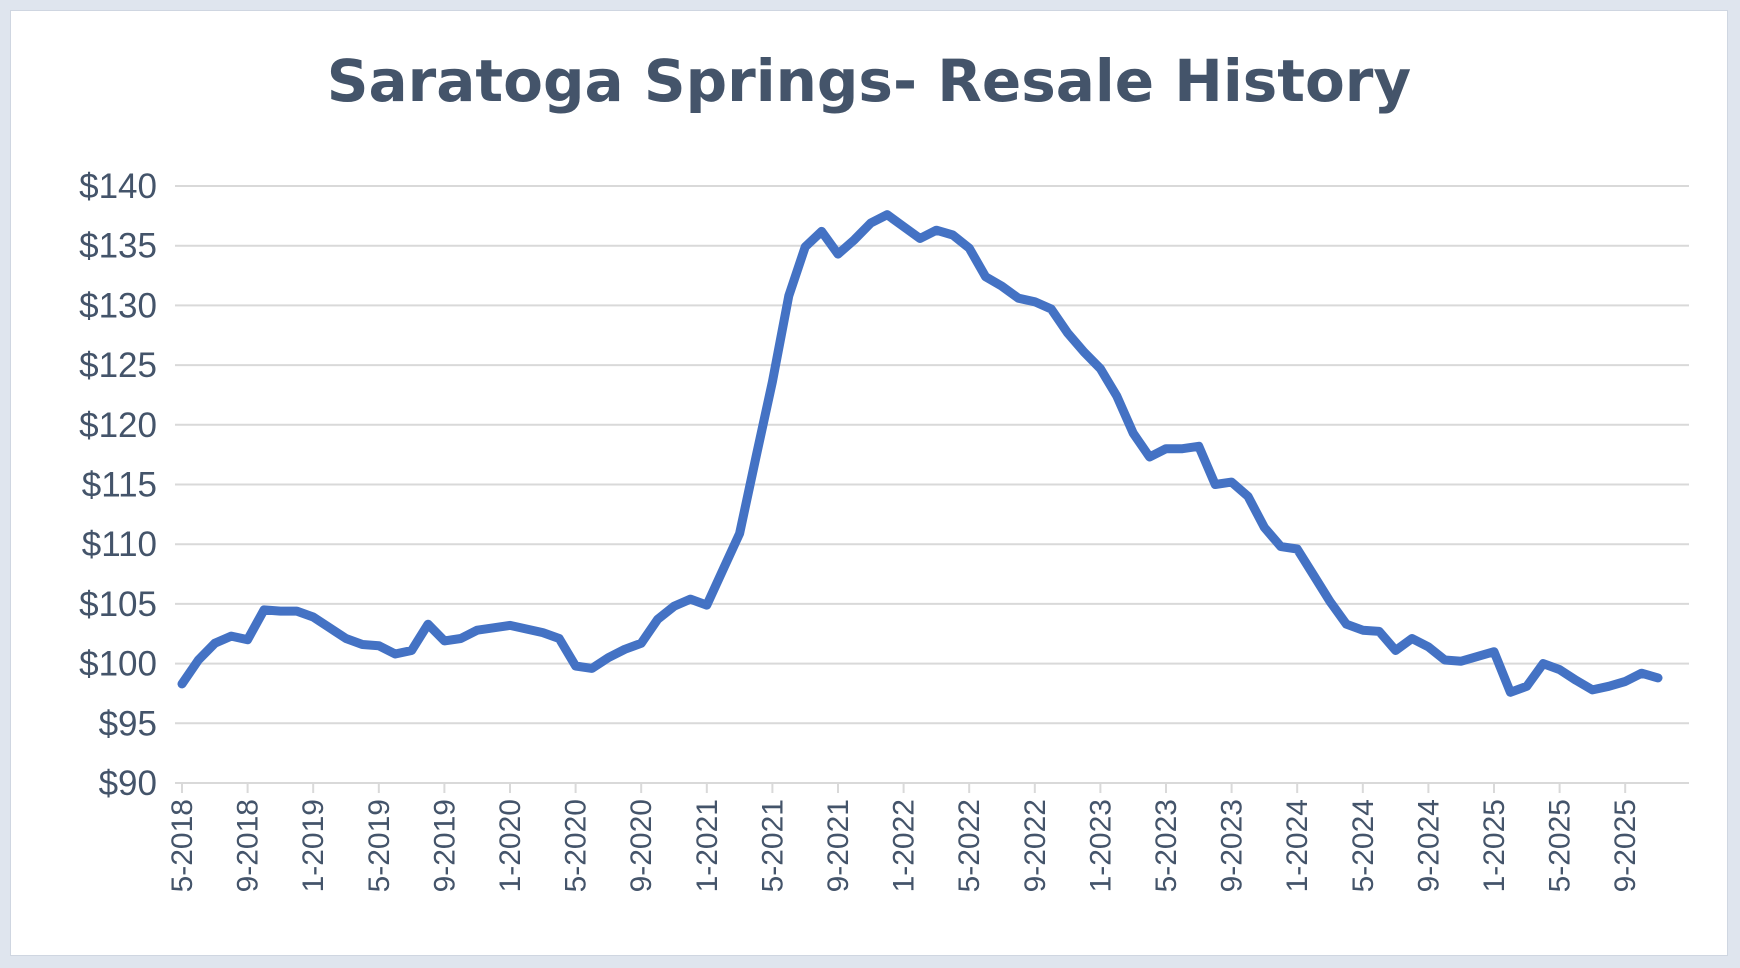 The image size is (1740, 968). I want to click on x-tick-label: 1-2025, so click(1494, 845).